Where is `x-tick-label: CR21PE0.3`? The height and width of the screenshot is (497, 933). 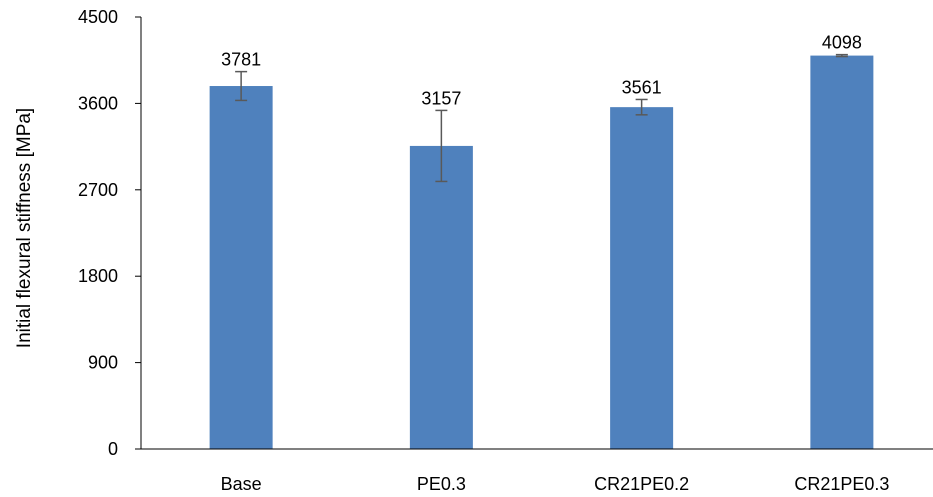 x-tick-label: CR21PE0.3 is located at coordinates (841, 484).